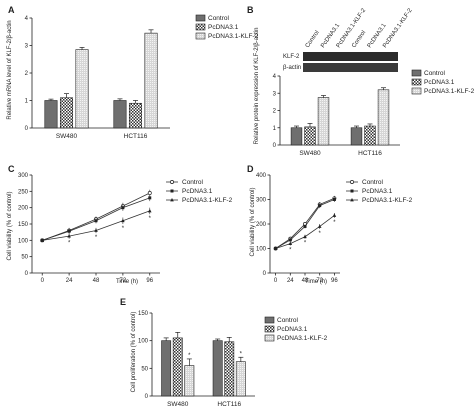 The image size is (474, 410). I want to click on panel-label-c: C, so click(11, 169).